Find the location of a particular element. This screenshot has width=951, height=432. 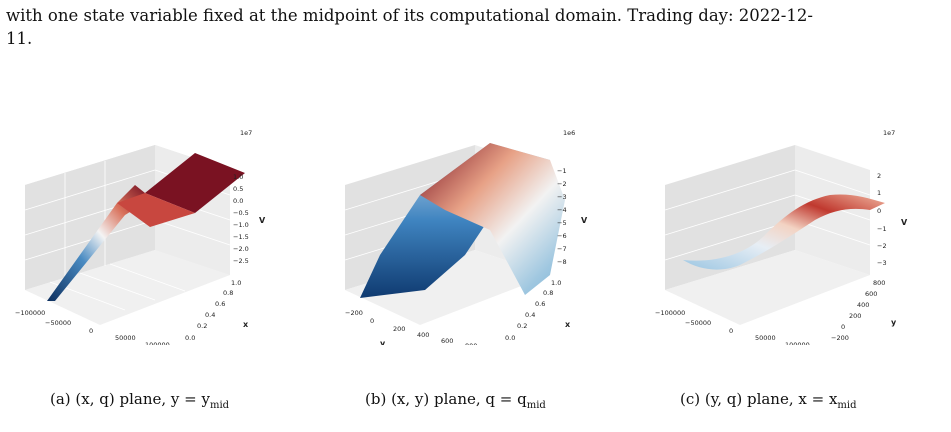

z-tick: −6 is located at coordinates (562, 236).